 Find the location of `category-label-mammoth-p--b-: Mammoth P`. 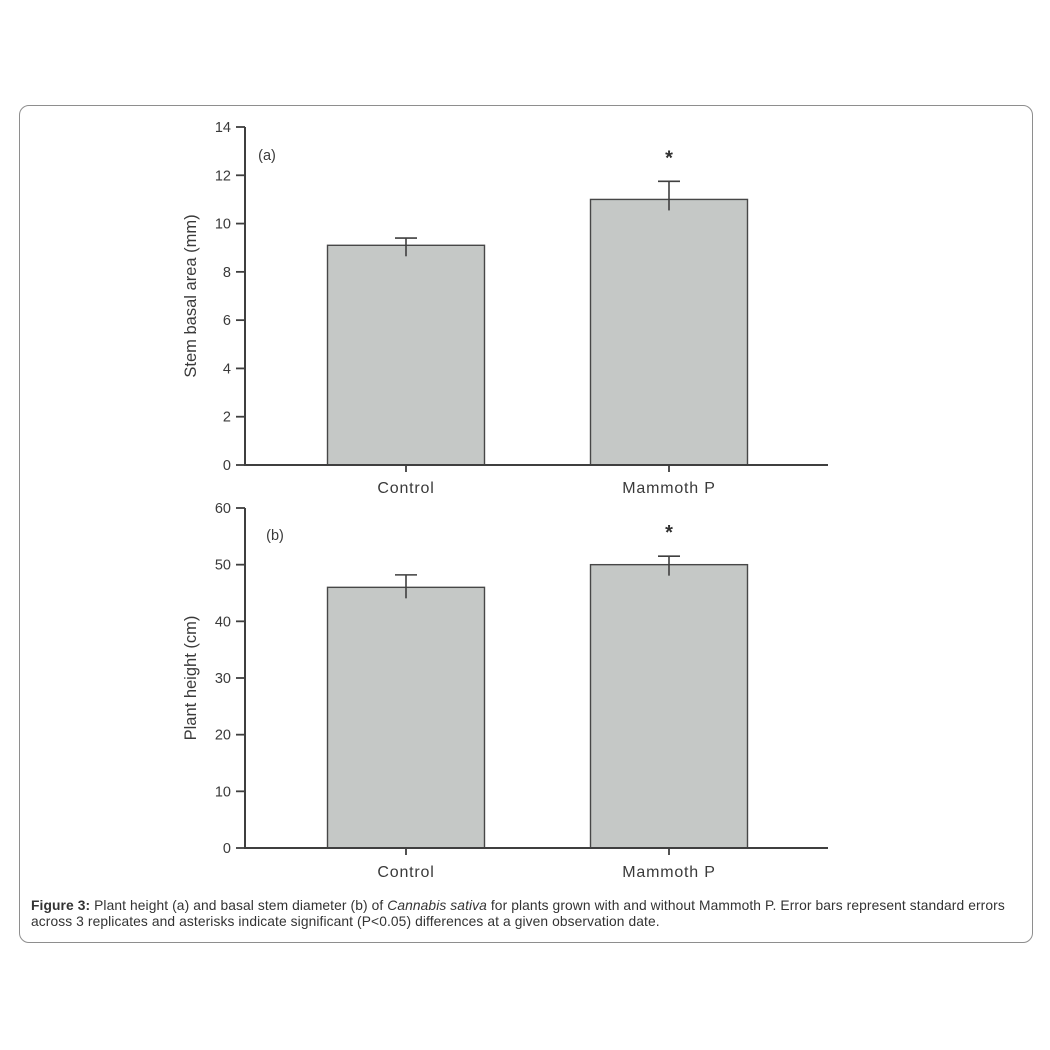

category-label-mammoth-p--b-: Mammoth P is located at coordinates (668, 872).